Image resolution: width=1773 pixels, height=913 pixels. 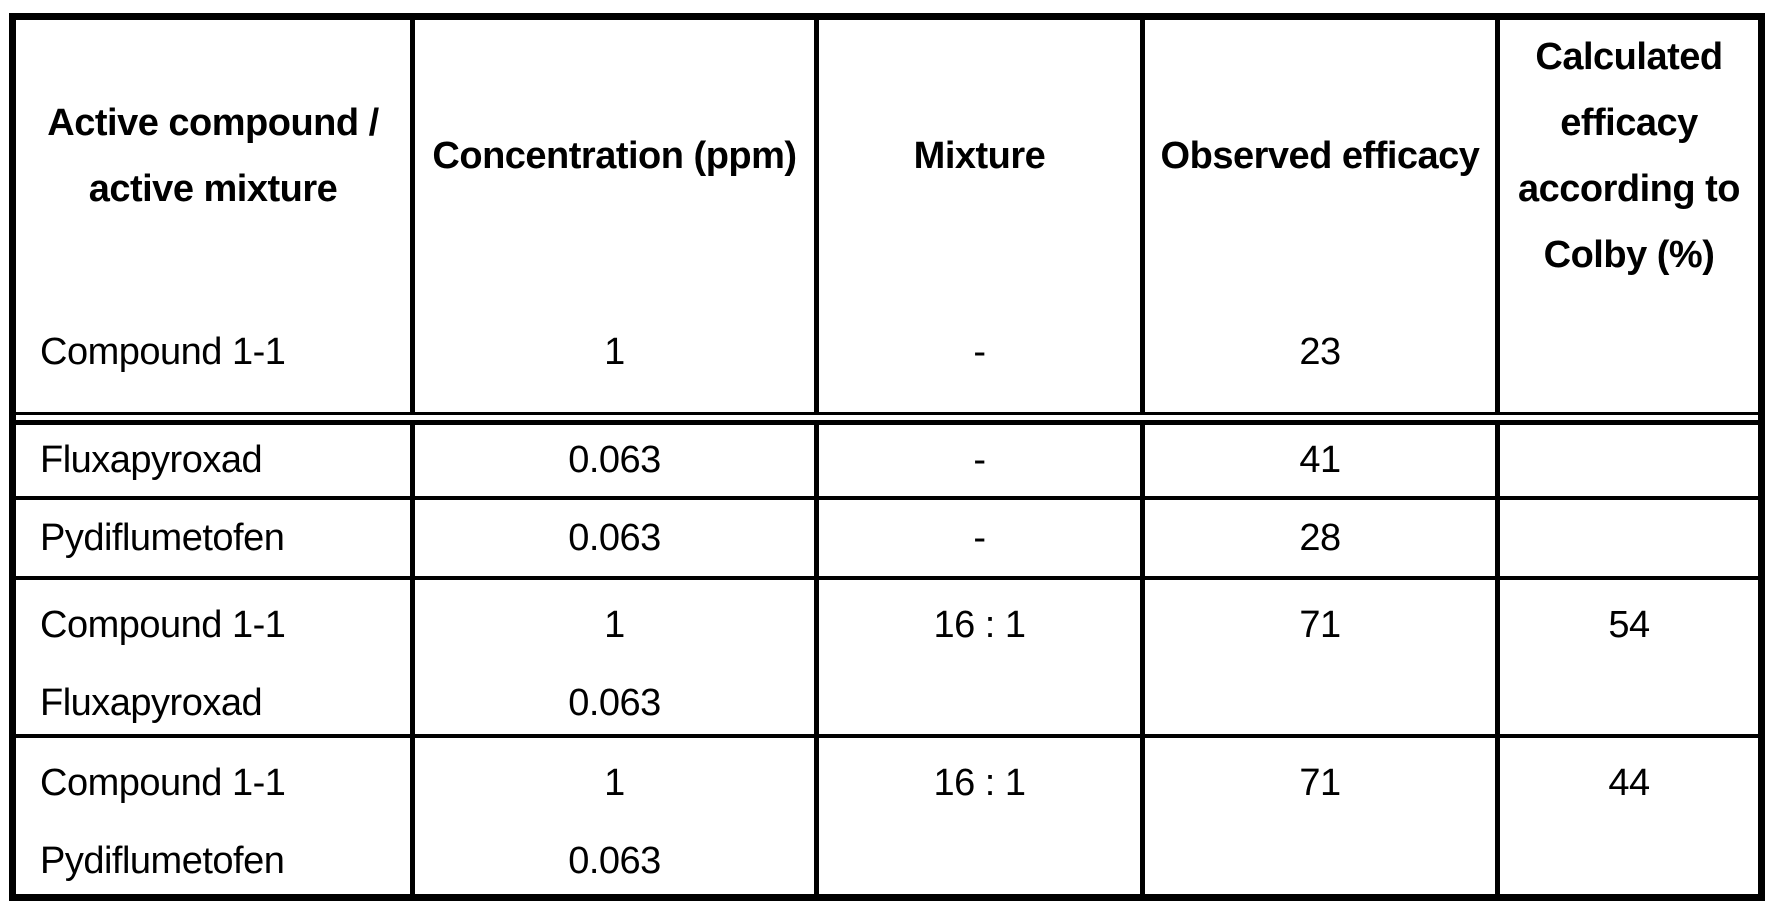 I want to click on cell-observed-efficacy: 28, so click(x=1322, y=538).